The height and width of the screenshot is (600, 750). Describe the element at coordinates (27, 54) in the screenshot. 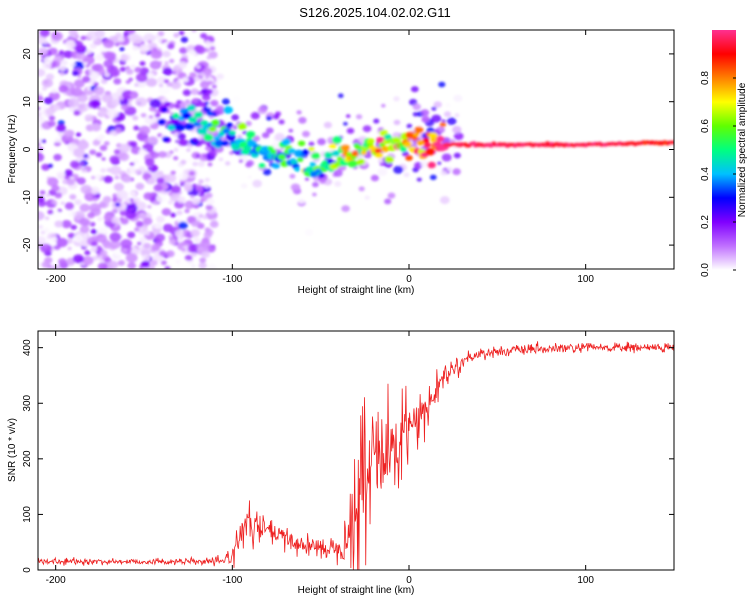

I see `spectrogram-ytick-label: 20` at that location.